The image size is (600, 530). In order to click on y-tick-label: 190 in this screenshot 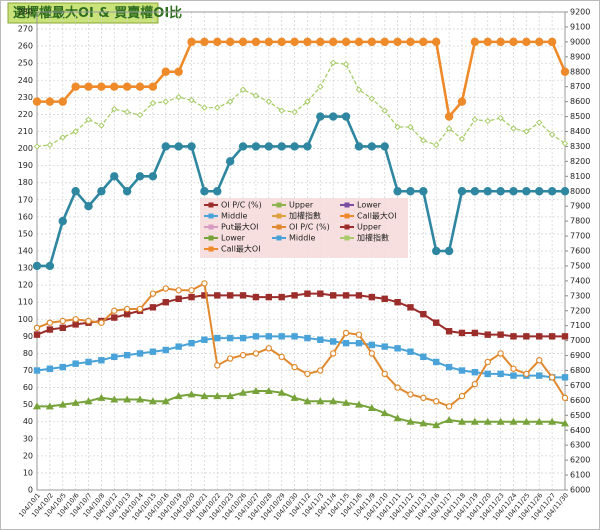, I will do `click(25, 165)`.